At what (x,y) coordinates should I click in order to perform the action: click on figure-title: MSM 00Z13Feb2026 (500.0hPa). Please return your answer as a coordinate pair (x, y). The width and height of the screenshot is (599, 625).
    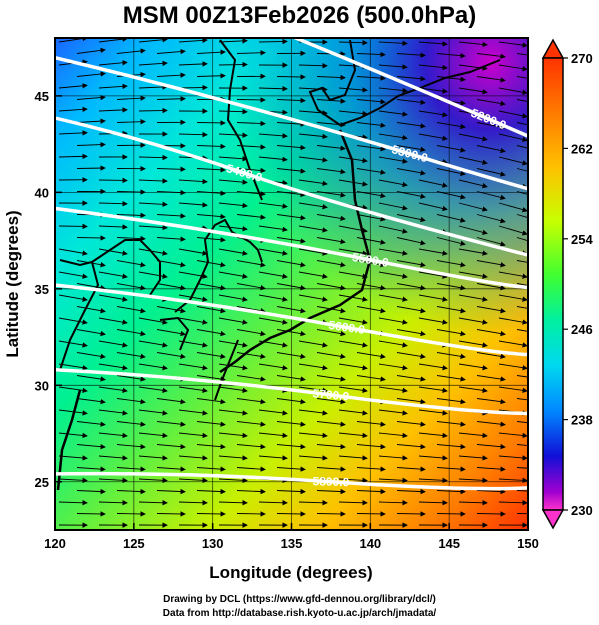
    Looking at the image, I should click on (299, 15).